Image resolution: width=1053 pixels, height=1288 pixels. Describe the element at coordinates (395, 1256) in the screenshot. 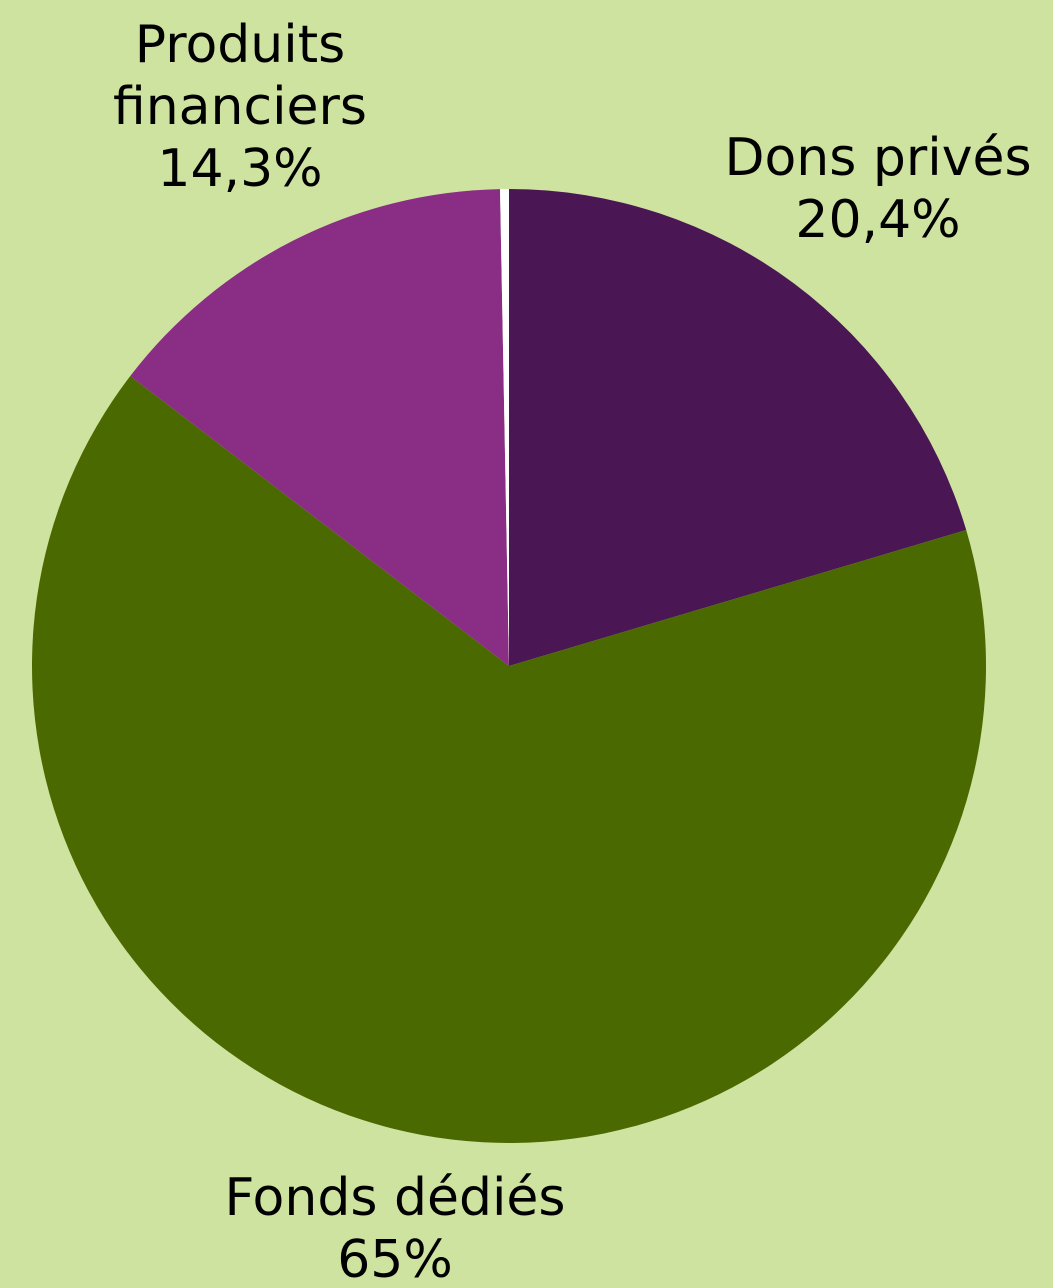

I see `slice-value-label-fonds-dedies: 65%` at that location.